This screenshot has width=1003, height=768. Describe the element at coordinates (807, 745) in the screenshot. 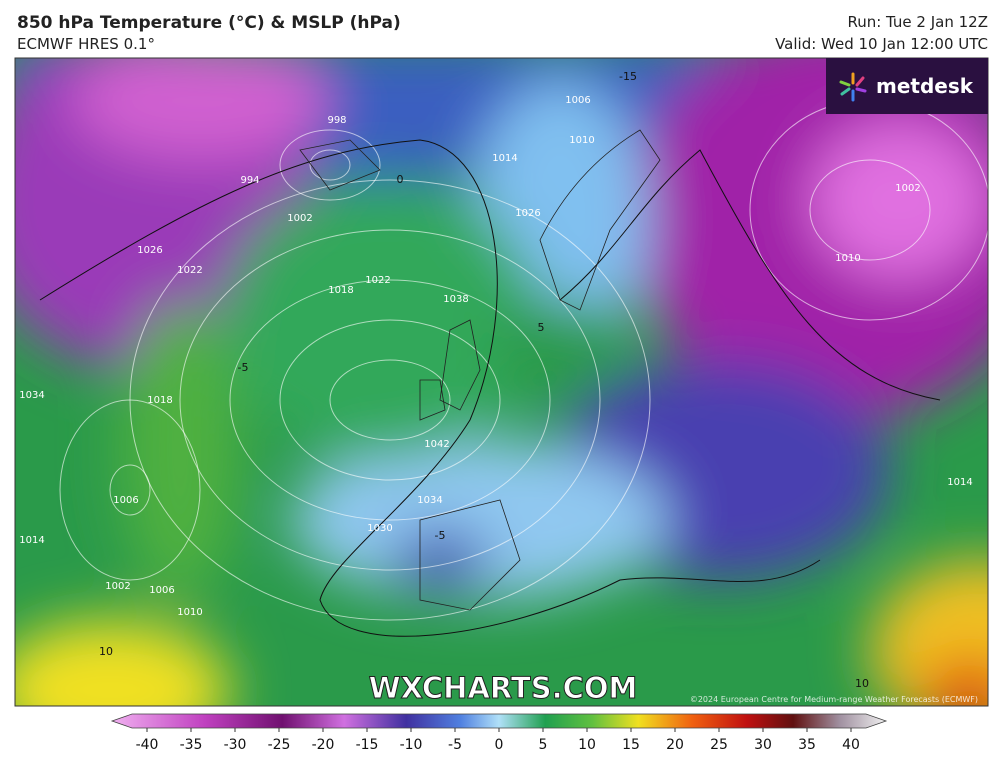

I see `colorbar-tick-label: 35` at that location.